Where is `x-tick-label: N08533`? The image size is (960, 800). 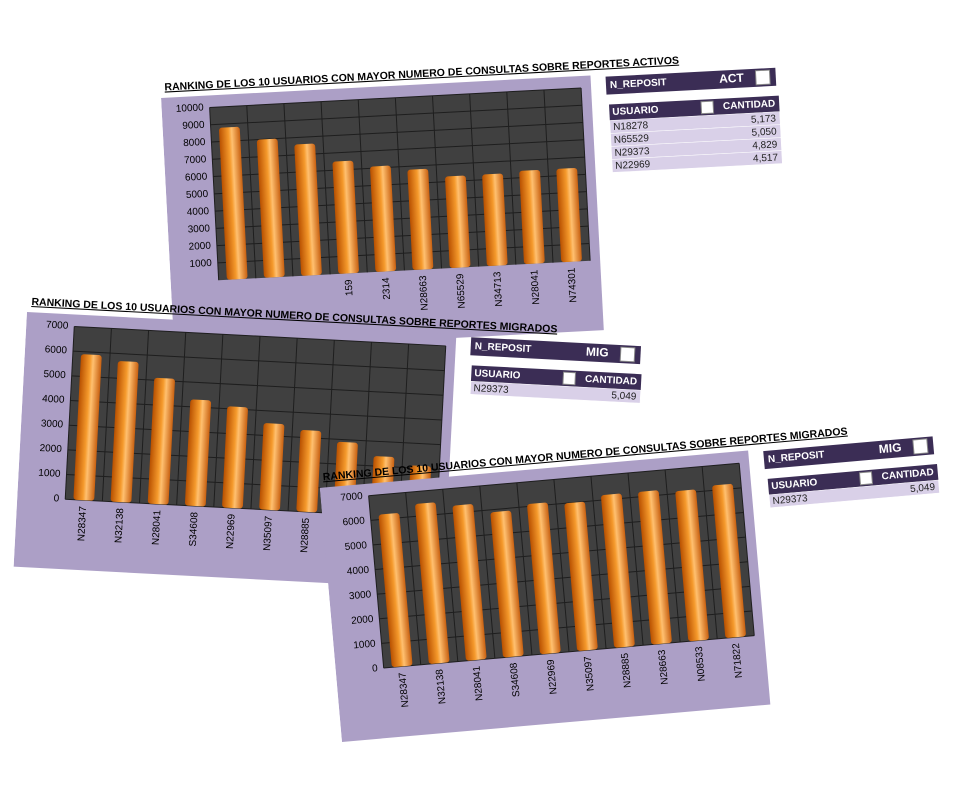 x-tick-label: N08533 is located at coordinates (701, 664).